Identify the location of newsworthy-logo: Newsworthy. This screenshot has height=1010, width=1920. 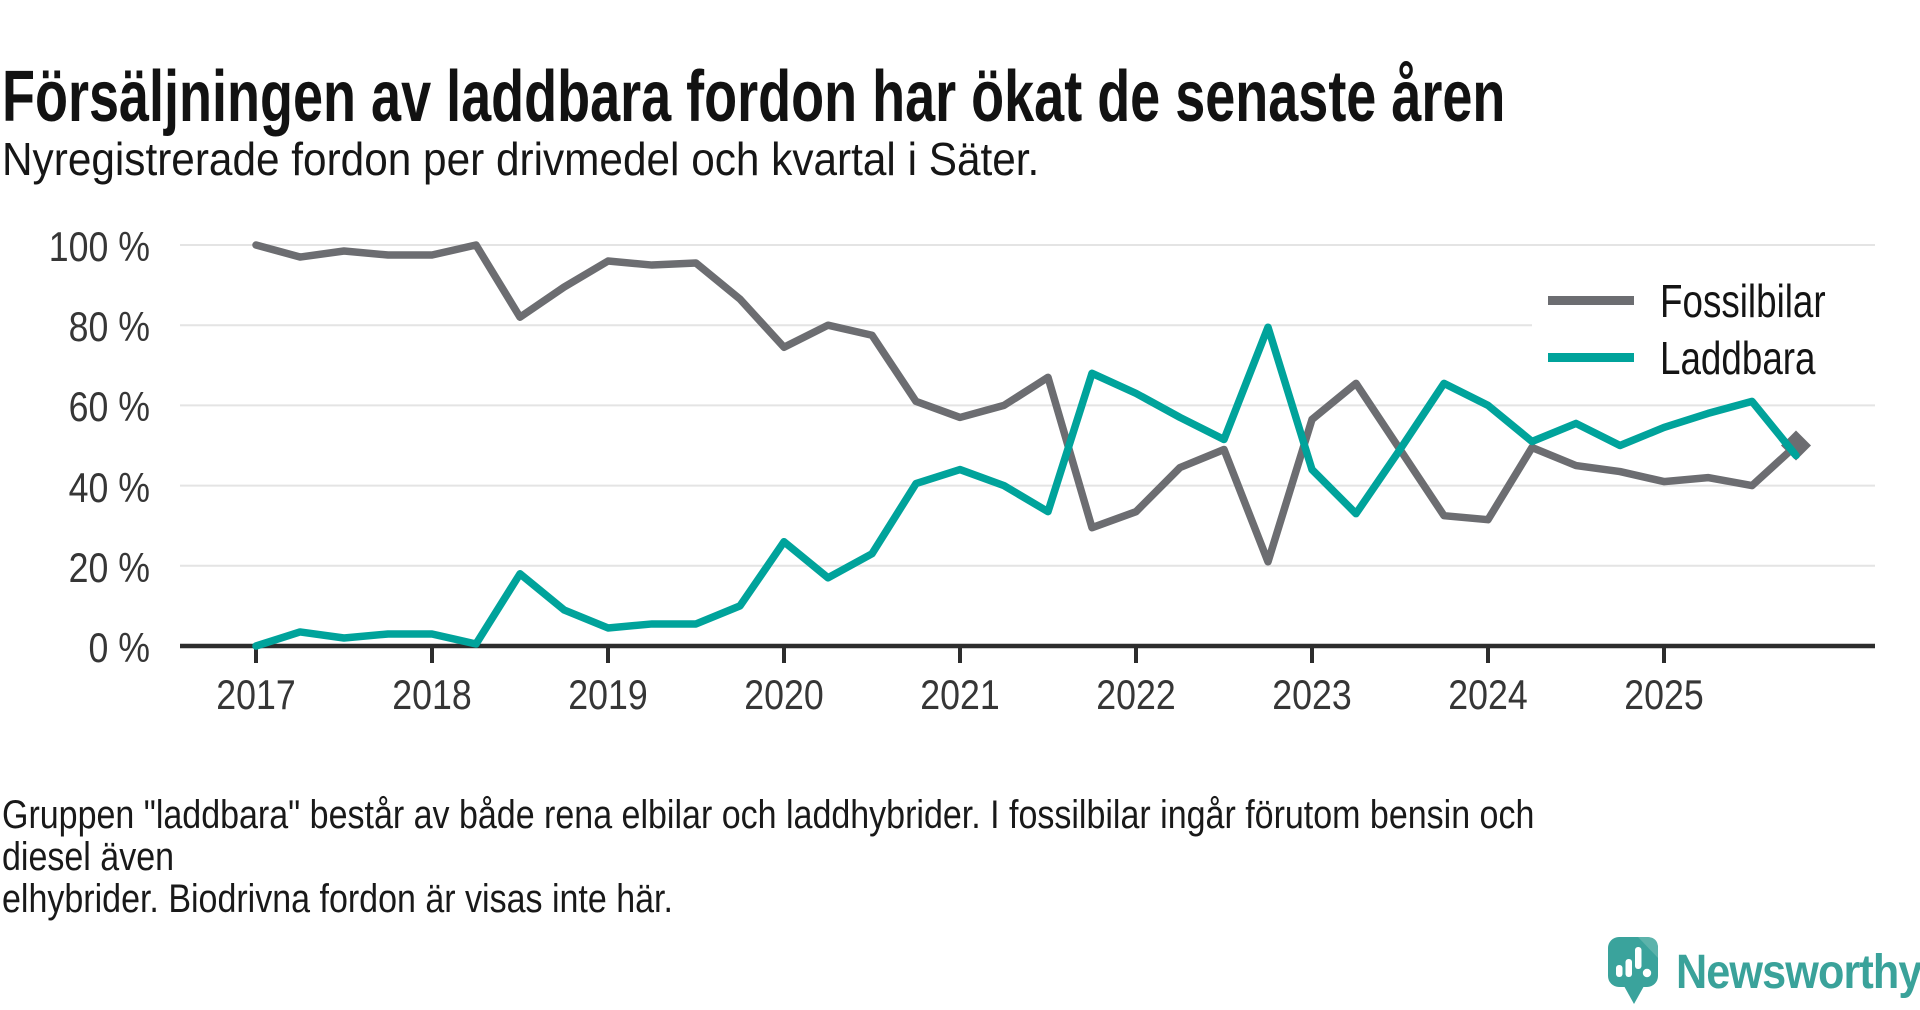
(1764, 970).